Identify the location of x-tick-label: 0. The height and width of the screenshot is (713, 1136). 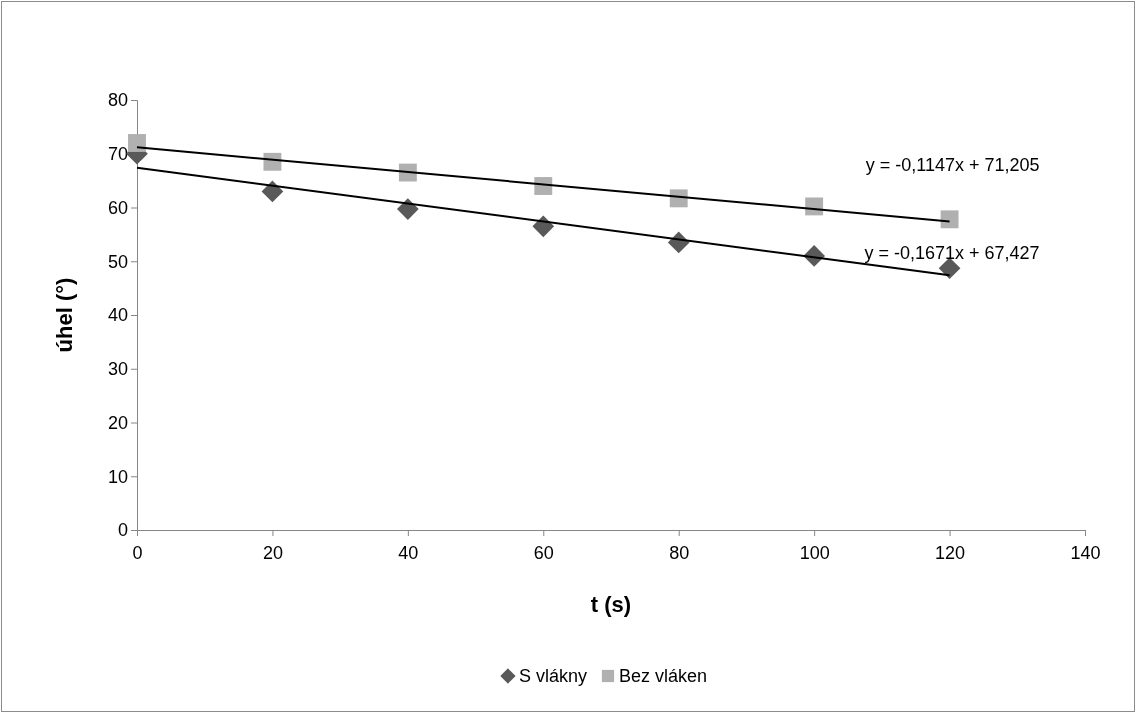
(137, 552).